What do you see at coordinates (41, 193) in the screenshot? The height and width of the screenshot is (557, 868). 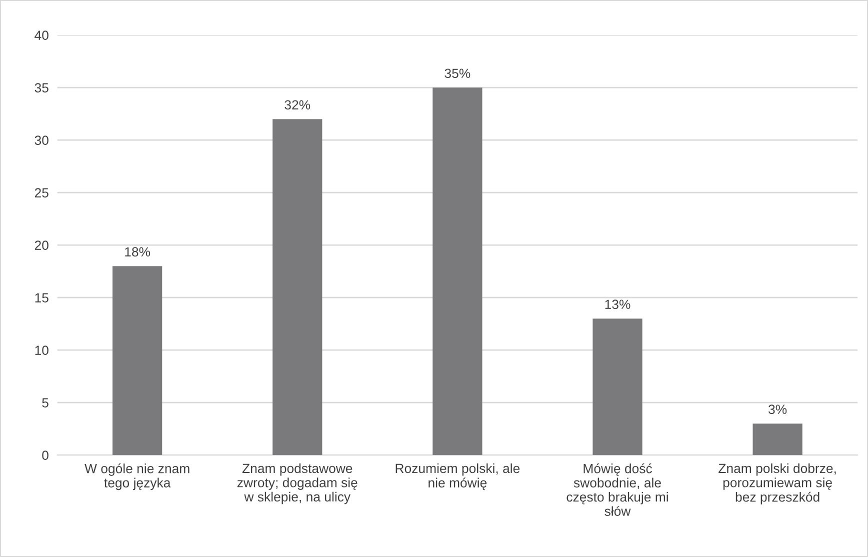 I see `y-tick-label: 25` at bounding box center [41, 193].